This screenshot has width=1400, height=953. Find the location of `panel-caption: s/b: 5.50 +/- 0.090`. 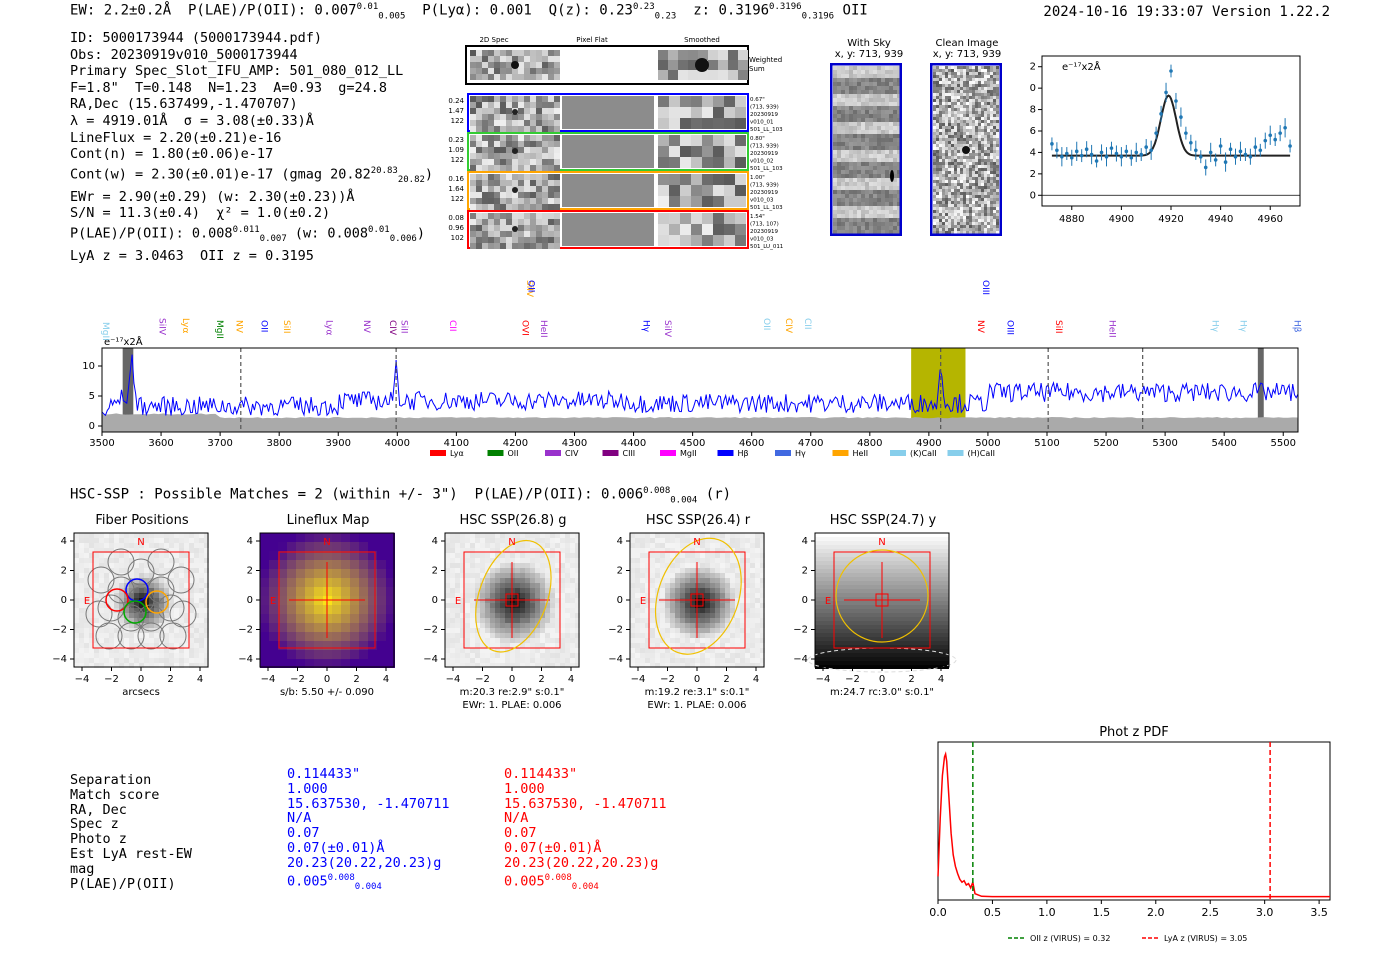

panel-caption: s/b: 5.50 +/- 0.090 is located at coordinates (327, 692).